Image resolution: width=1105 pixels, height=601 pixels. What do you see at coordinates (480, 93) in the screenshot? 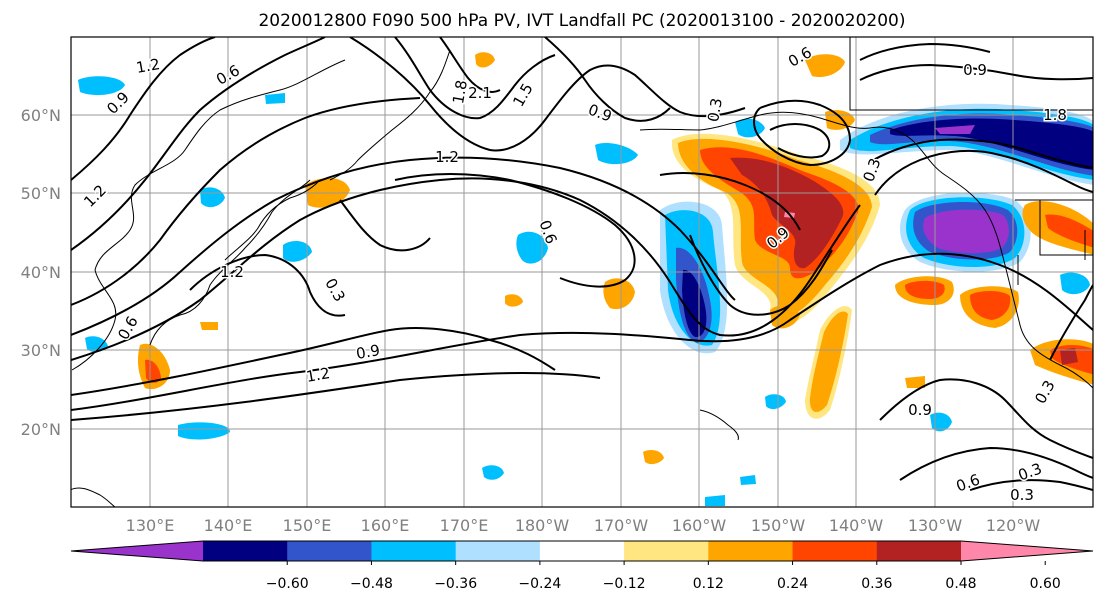
I see `contour-label: 2.1` at bounding box center [480, 93].